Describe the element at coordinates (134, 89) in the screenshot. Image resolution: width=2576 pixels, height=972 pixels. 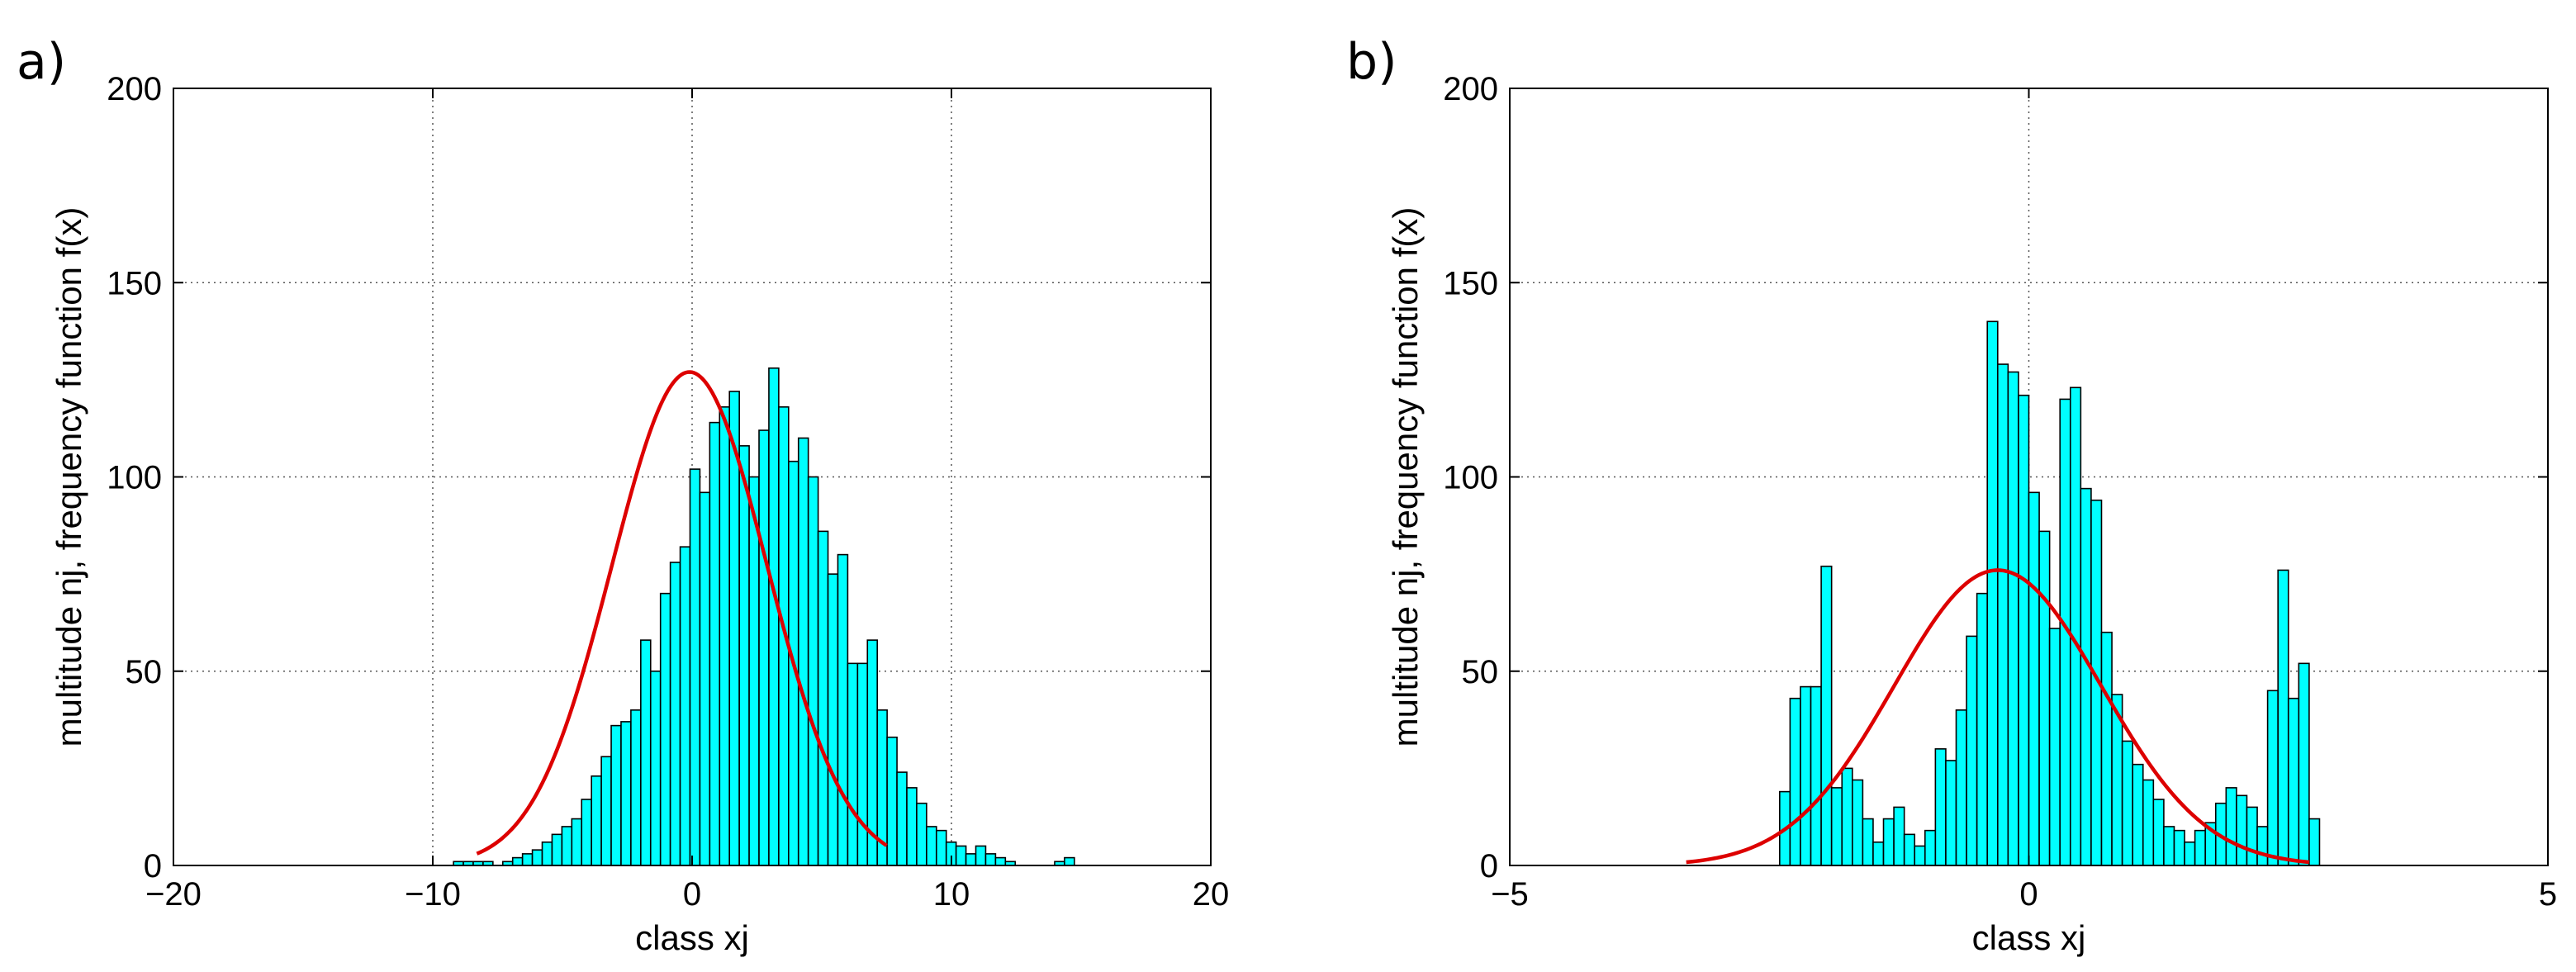
I see `y-tick-label: 200` at that location.